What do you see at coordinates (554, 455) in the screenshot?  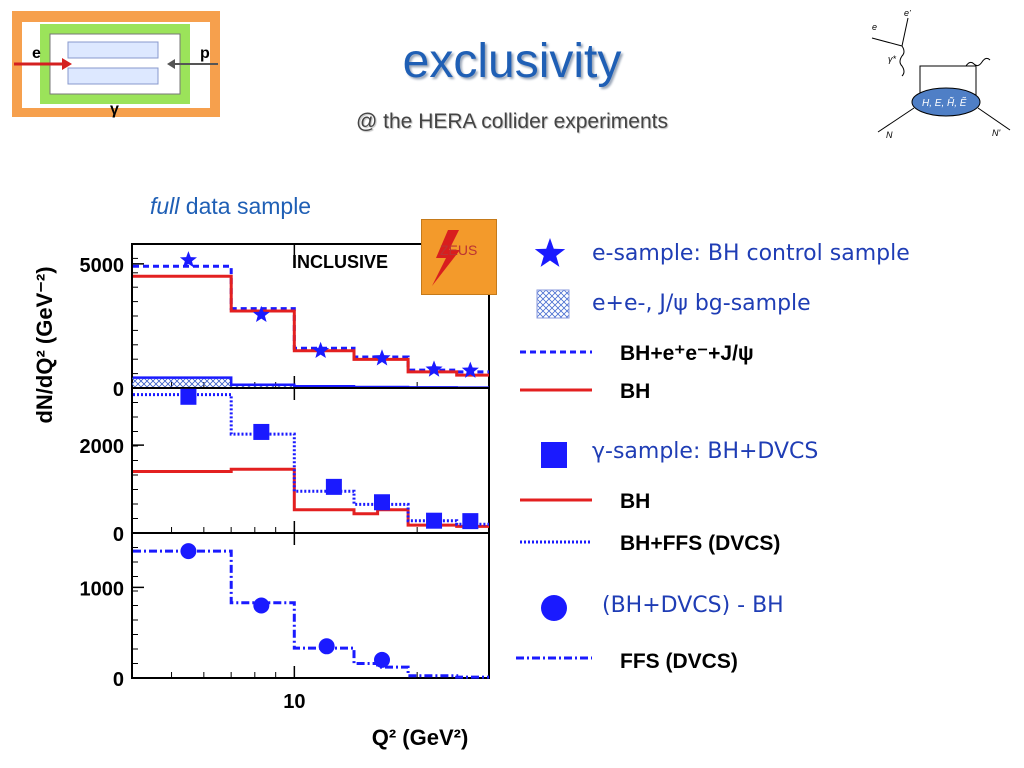 I see `legend-square-icon` at bounding box center [554, 455].